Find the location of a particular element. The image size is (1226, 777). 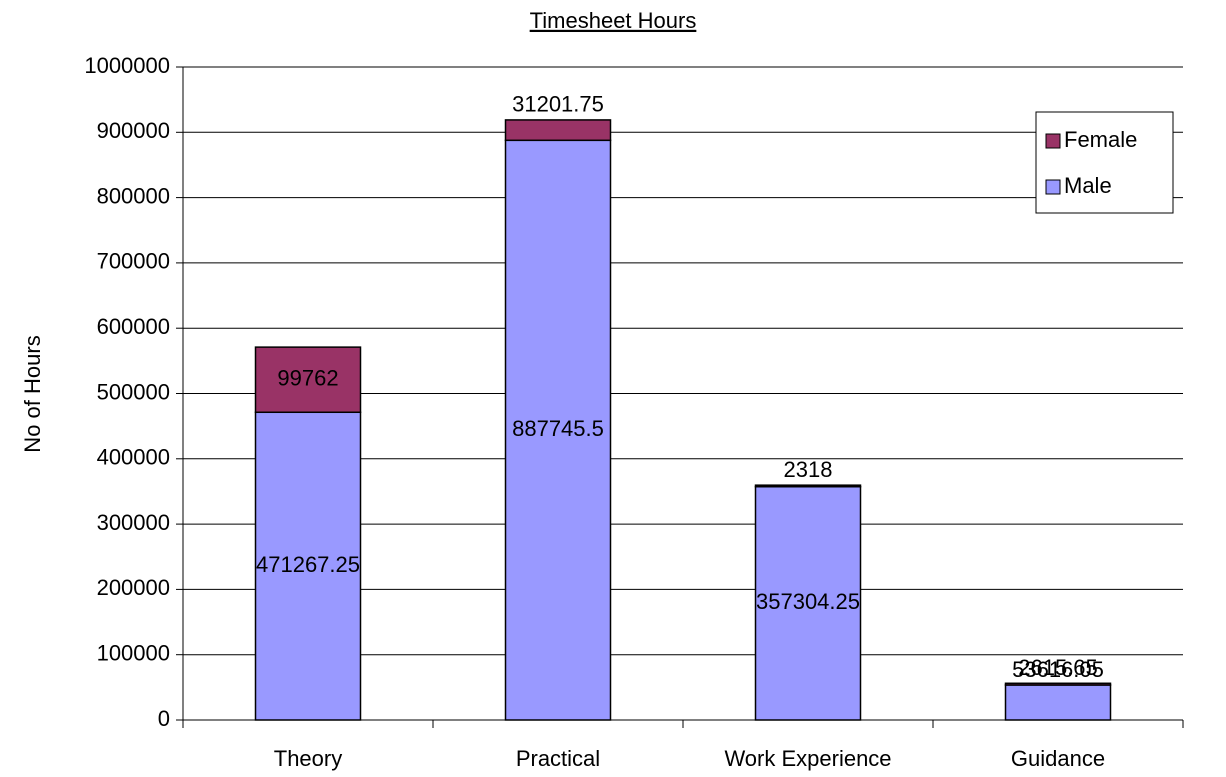

y-tick-label: 1000000 is located at coordinates (127, 65).